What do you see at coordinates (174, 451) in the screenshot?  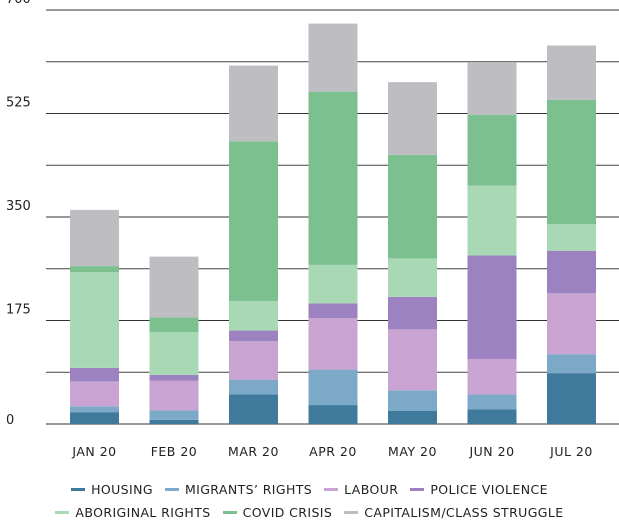 I see `x-tick-label: FEB 20` at bounding box center [174, 451].